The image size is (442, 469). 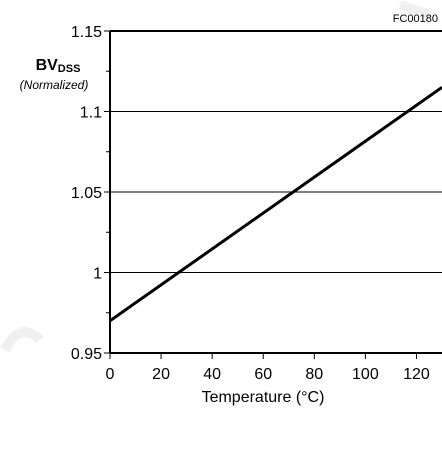 I want to click on y-axis-label-sub: DSS, so click(x=69, y=69).